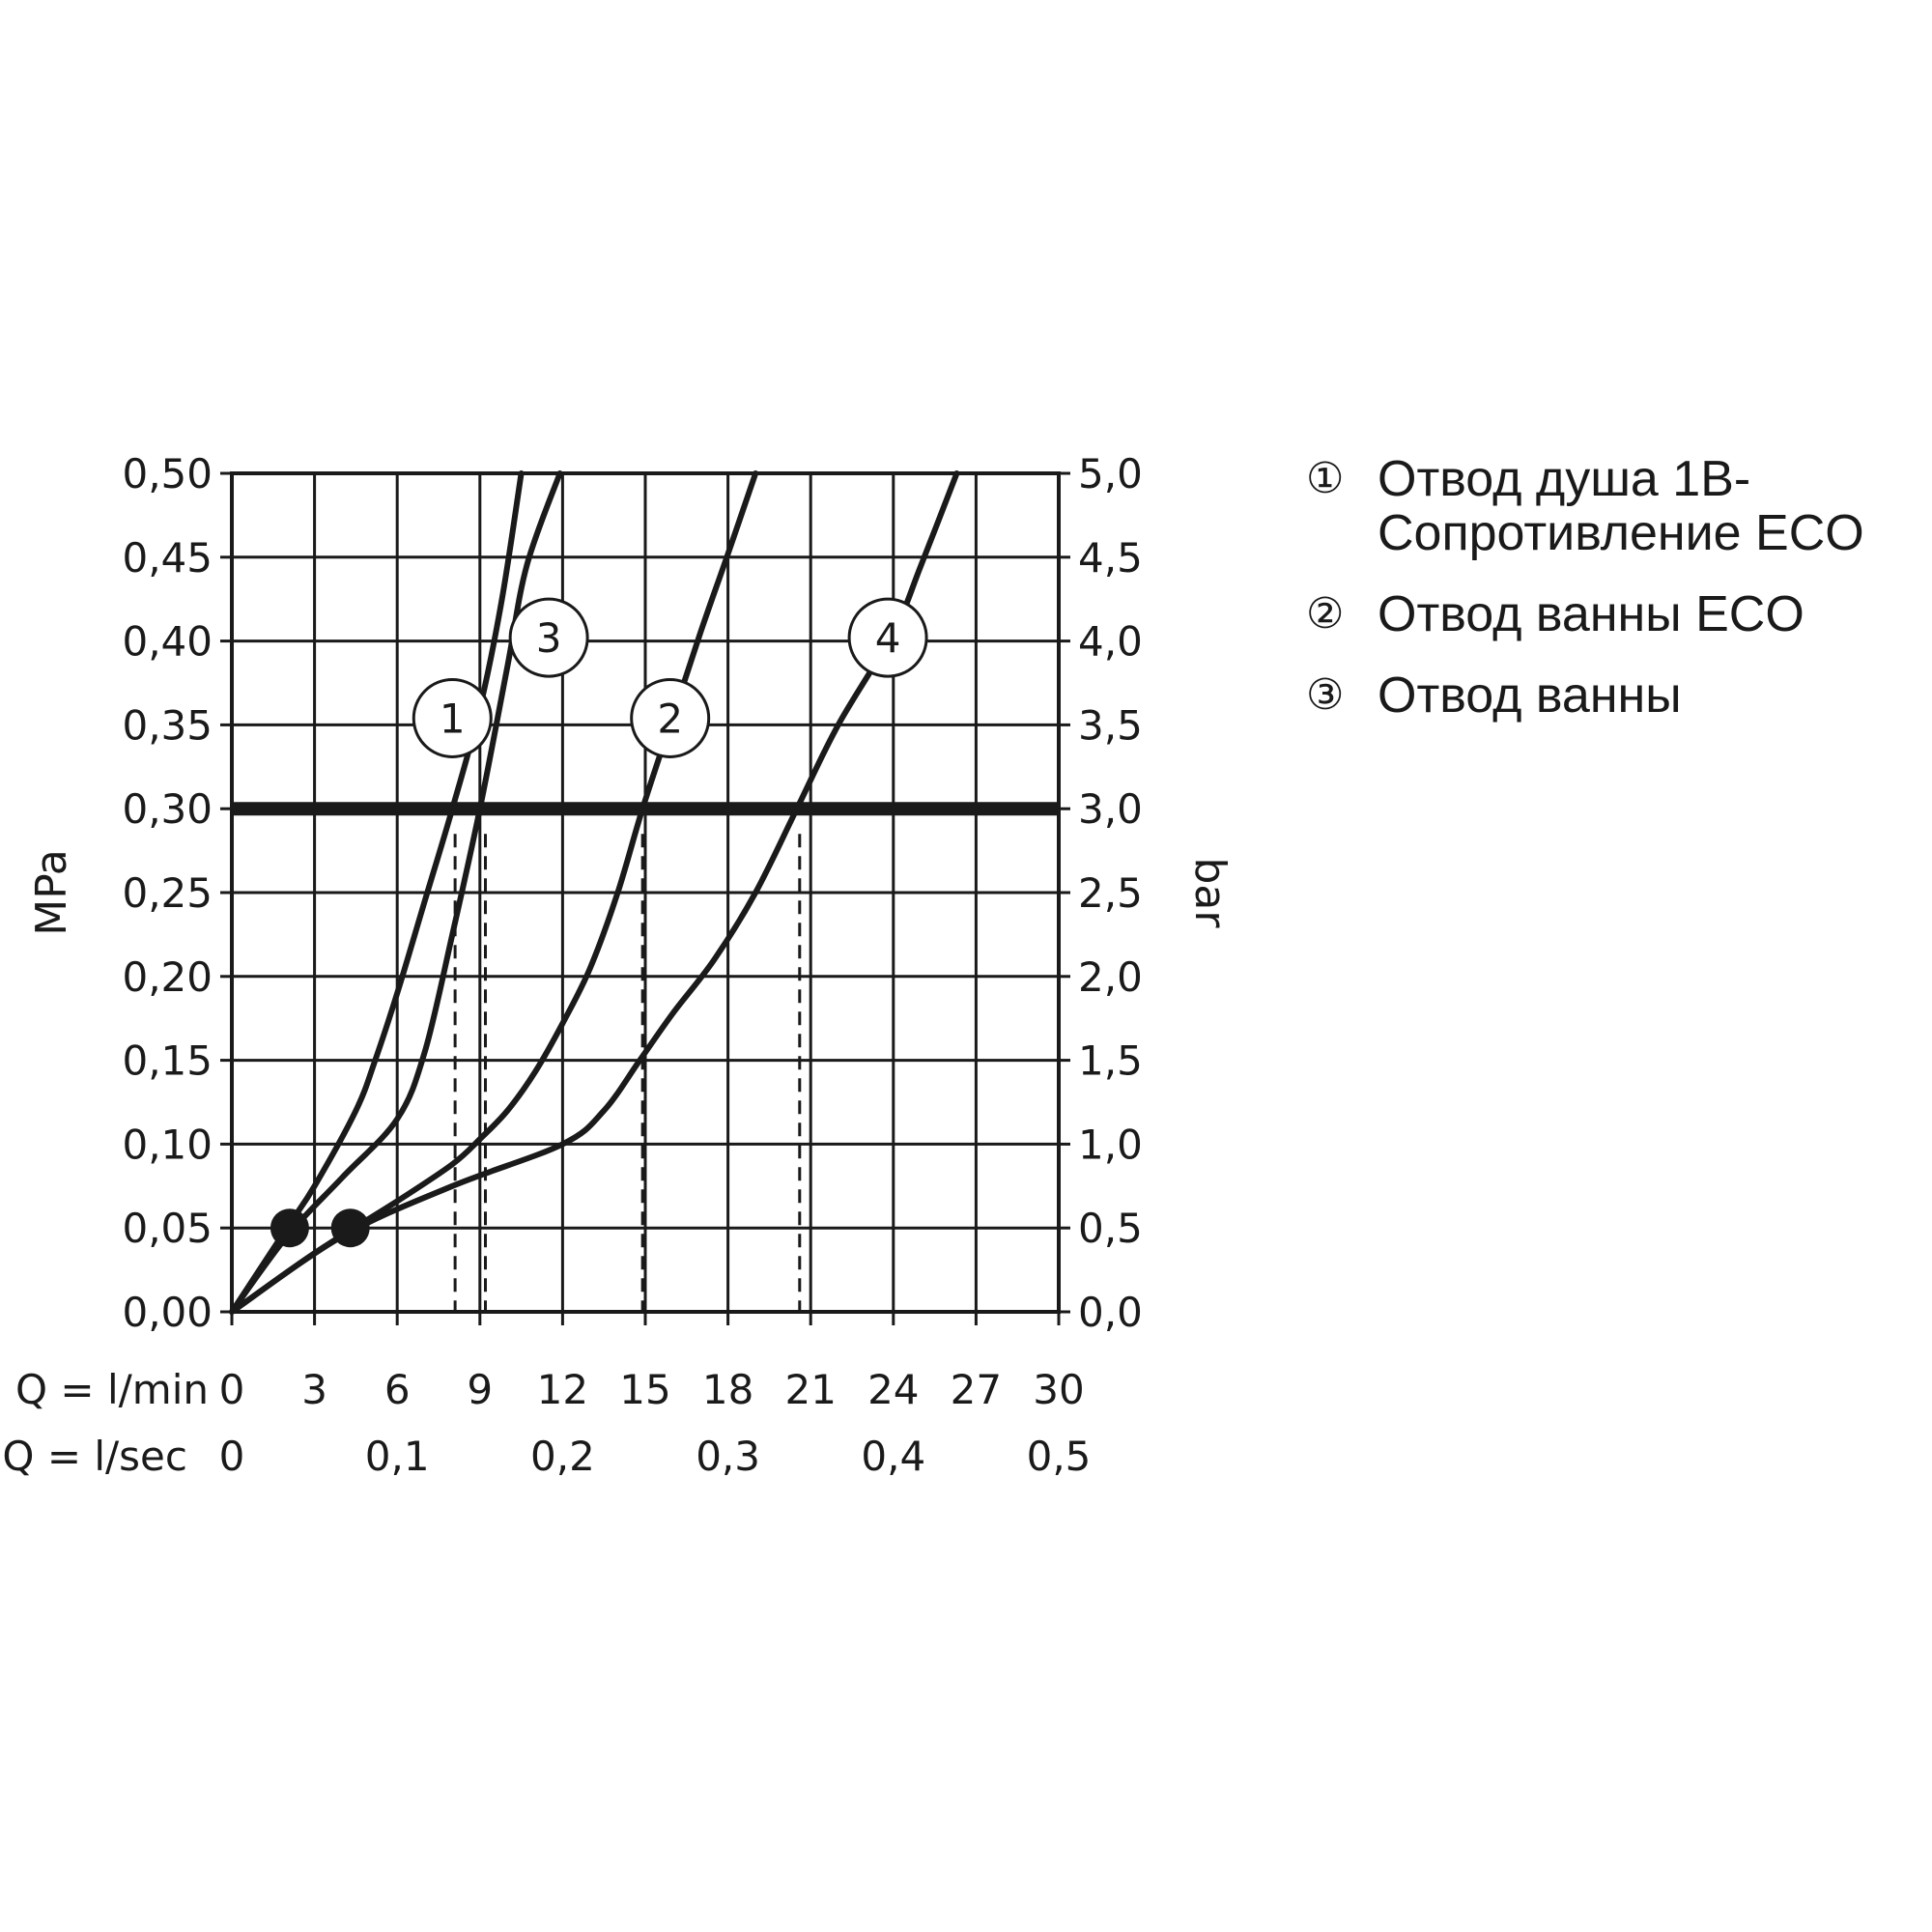 This screenshot has height=1932, width=1932. I want to click on y-tick-label-right: 0,0, so click(1110, 1312).